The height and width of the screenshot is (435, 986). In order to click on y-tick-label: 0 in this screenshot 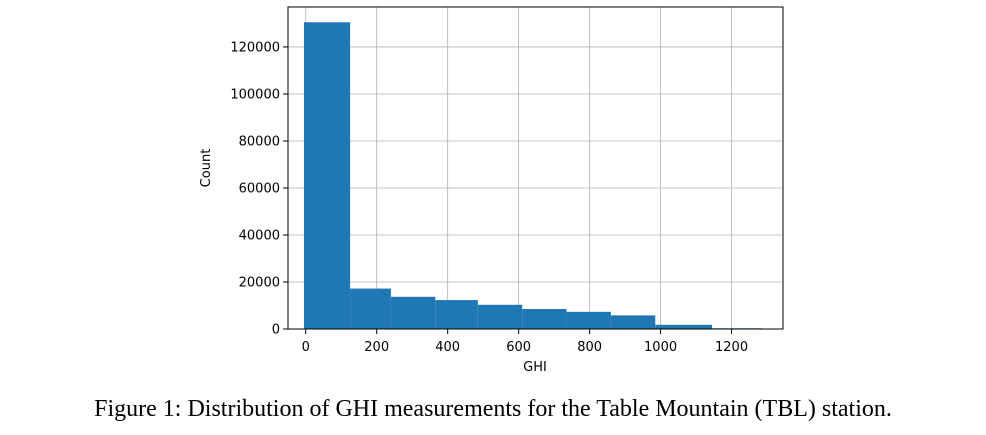, I will do `click(276, 330)`.